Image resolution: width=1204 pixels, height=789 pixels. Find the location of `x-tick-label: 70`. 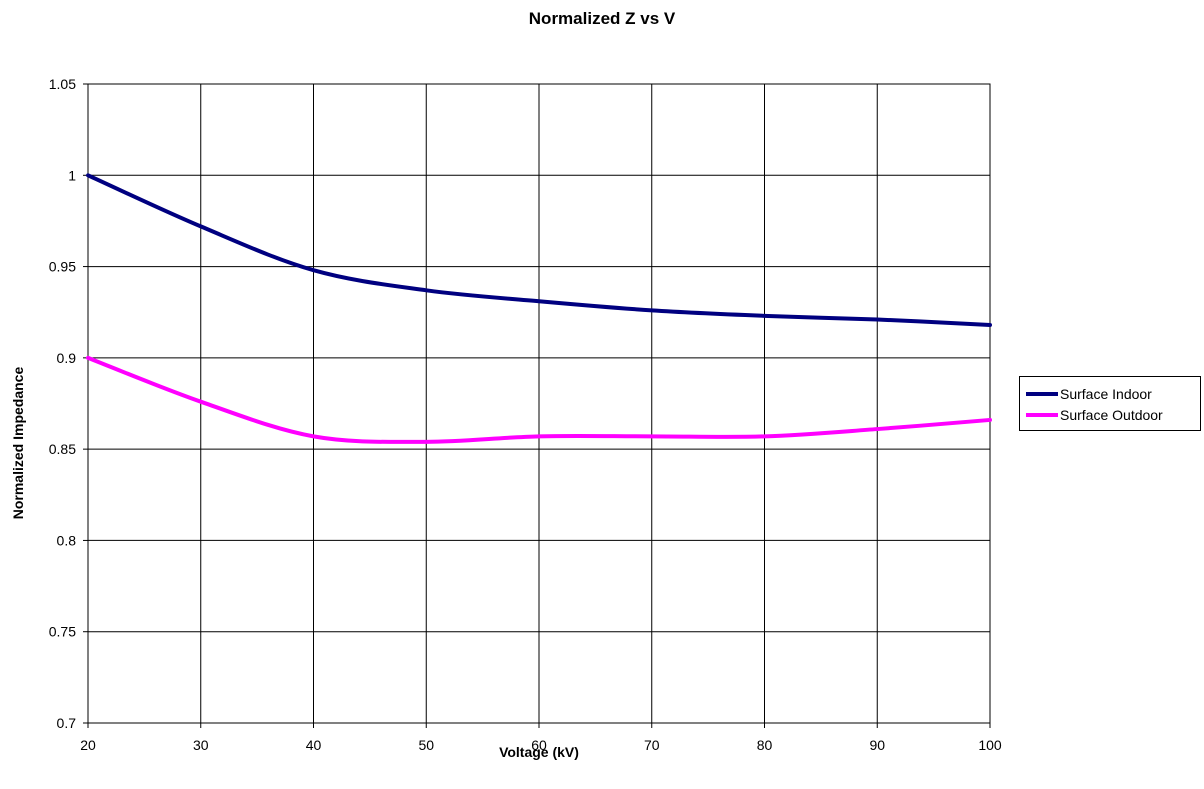

x-tick-label: 70 is located at coordinates (652, 745).